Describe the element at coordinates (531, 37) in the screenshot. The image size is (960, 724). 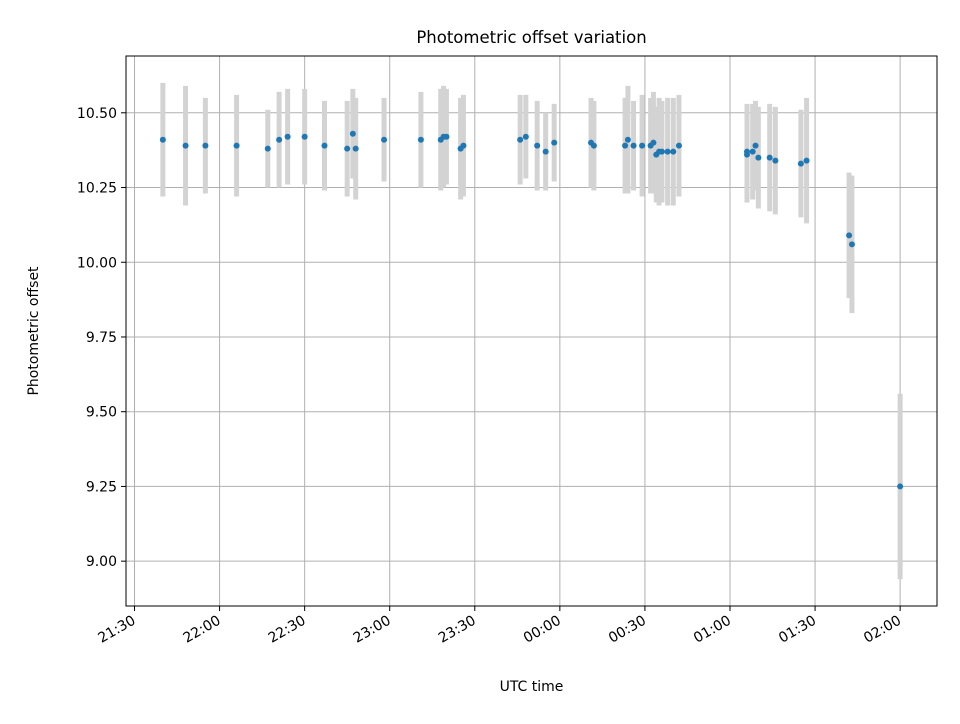
I see `chart-title: Photometric offset variation` at that location.